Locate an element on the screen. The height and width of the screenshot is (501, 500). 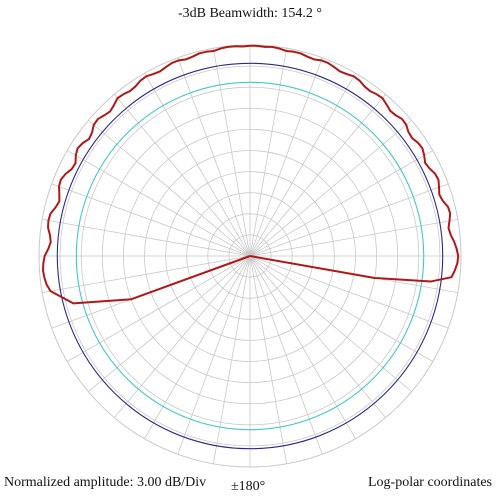
grid-ring is located at coordinates (250, 256).